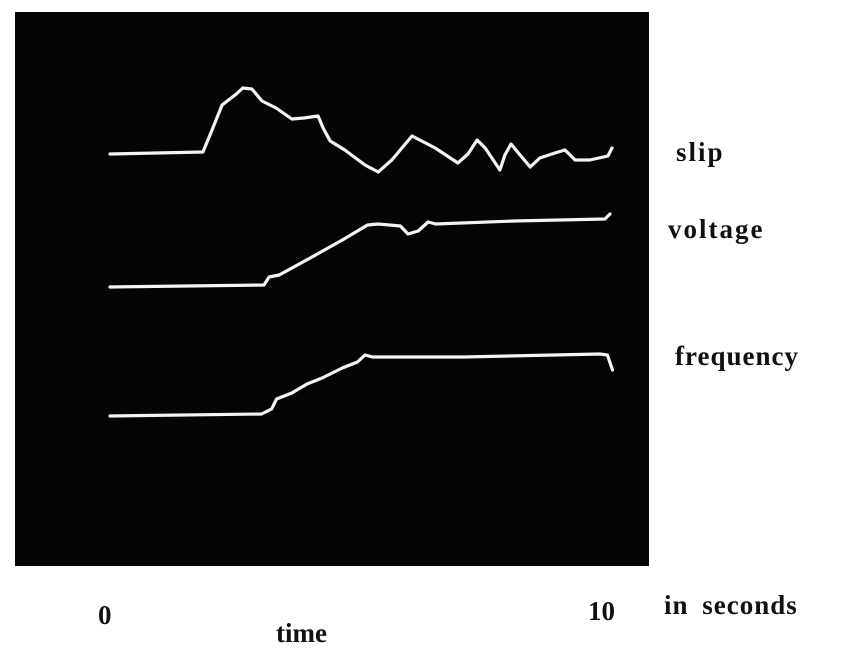 This screenshot has width=856, height=654. Describe the element at coordinates (360, 250) in the screenshot. I see `voltage-trace` at that location.